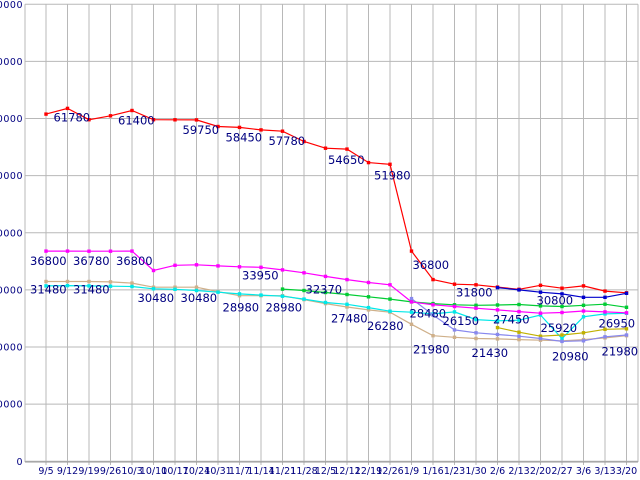  I want to click on value-label: 26280, so click(385, 326).